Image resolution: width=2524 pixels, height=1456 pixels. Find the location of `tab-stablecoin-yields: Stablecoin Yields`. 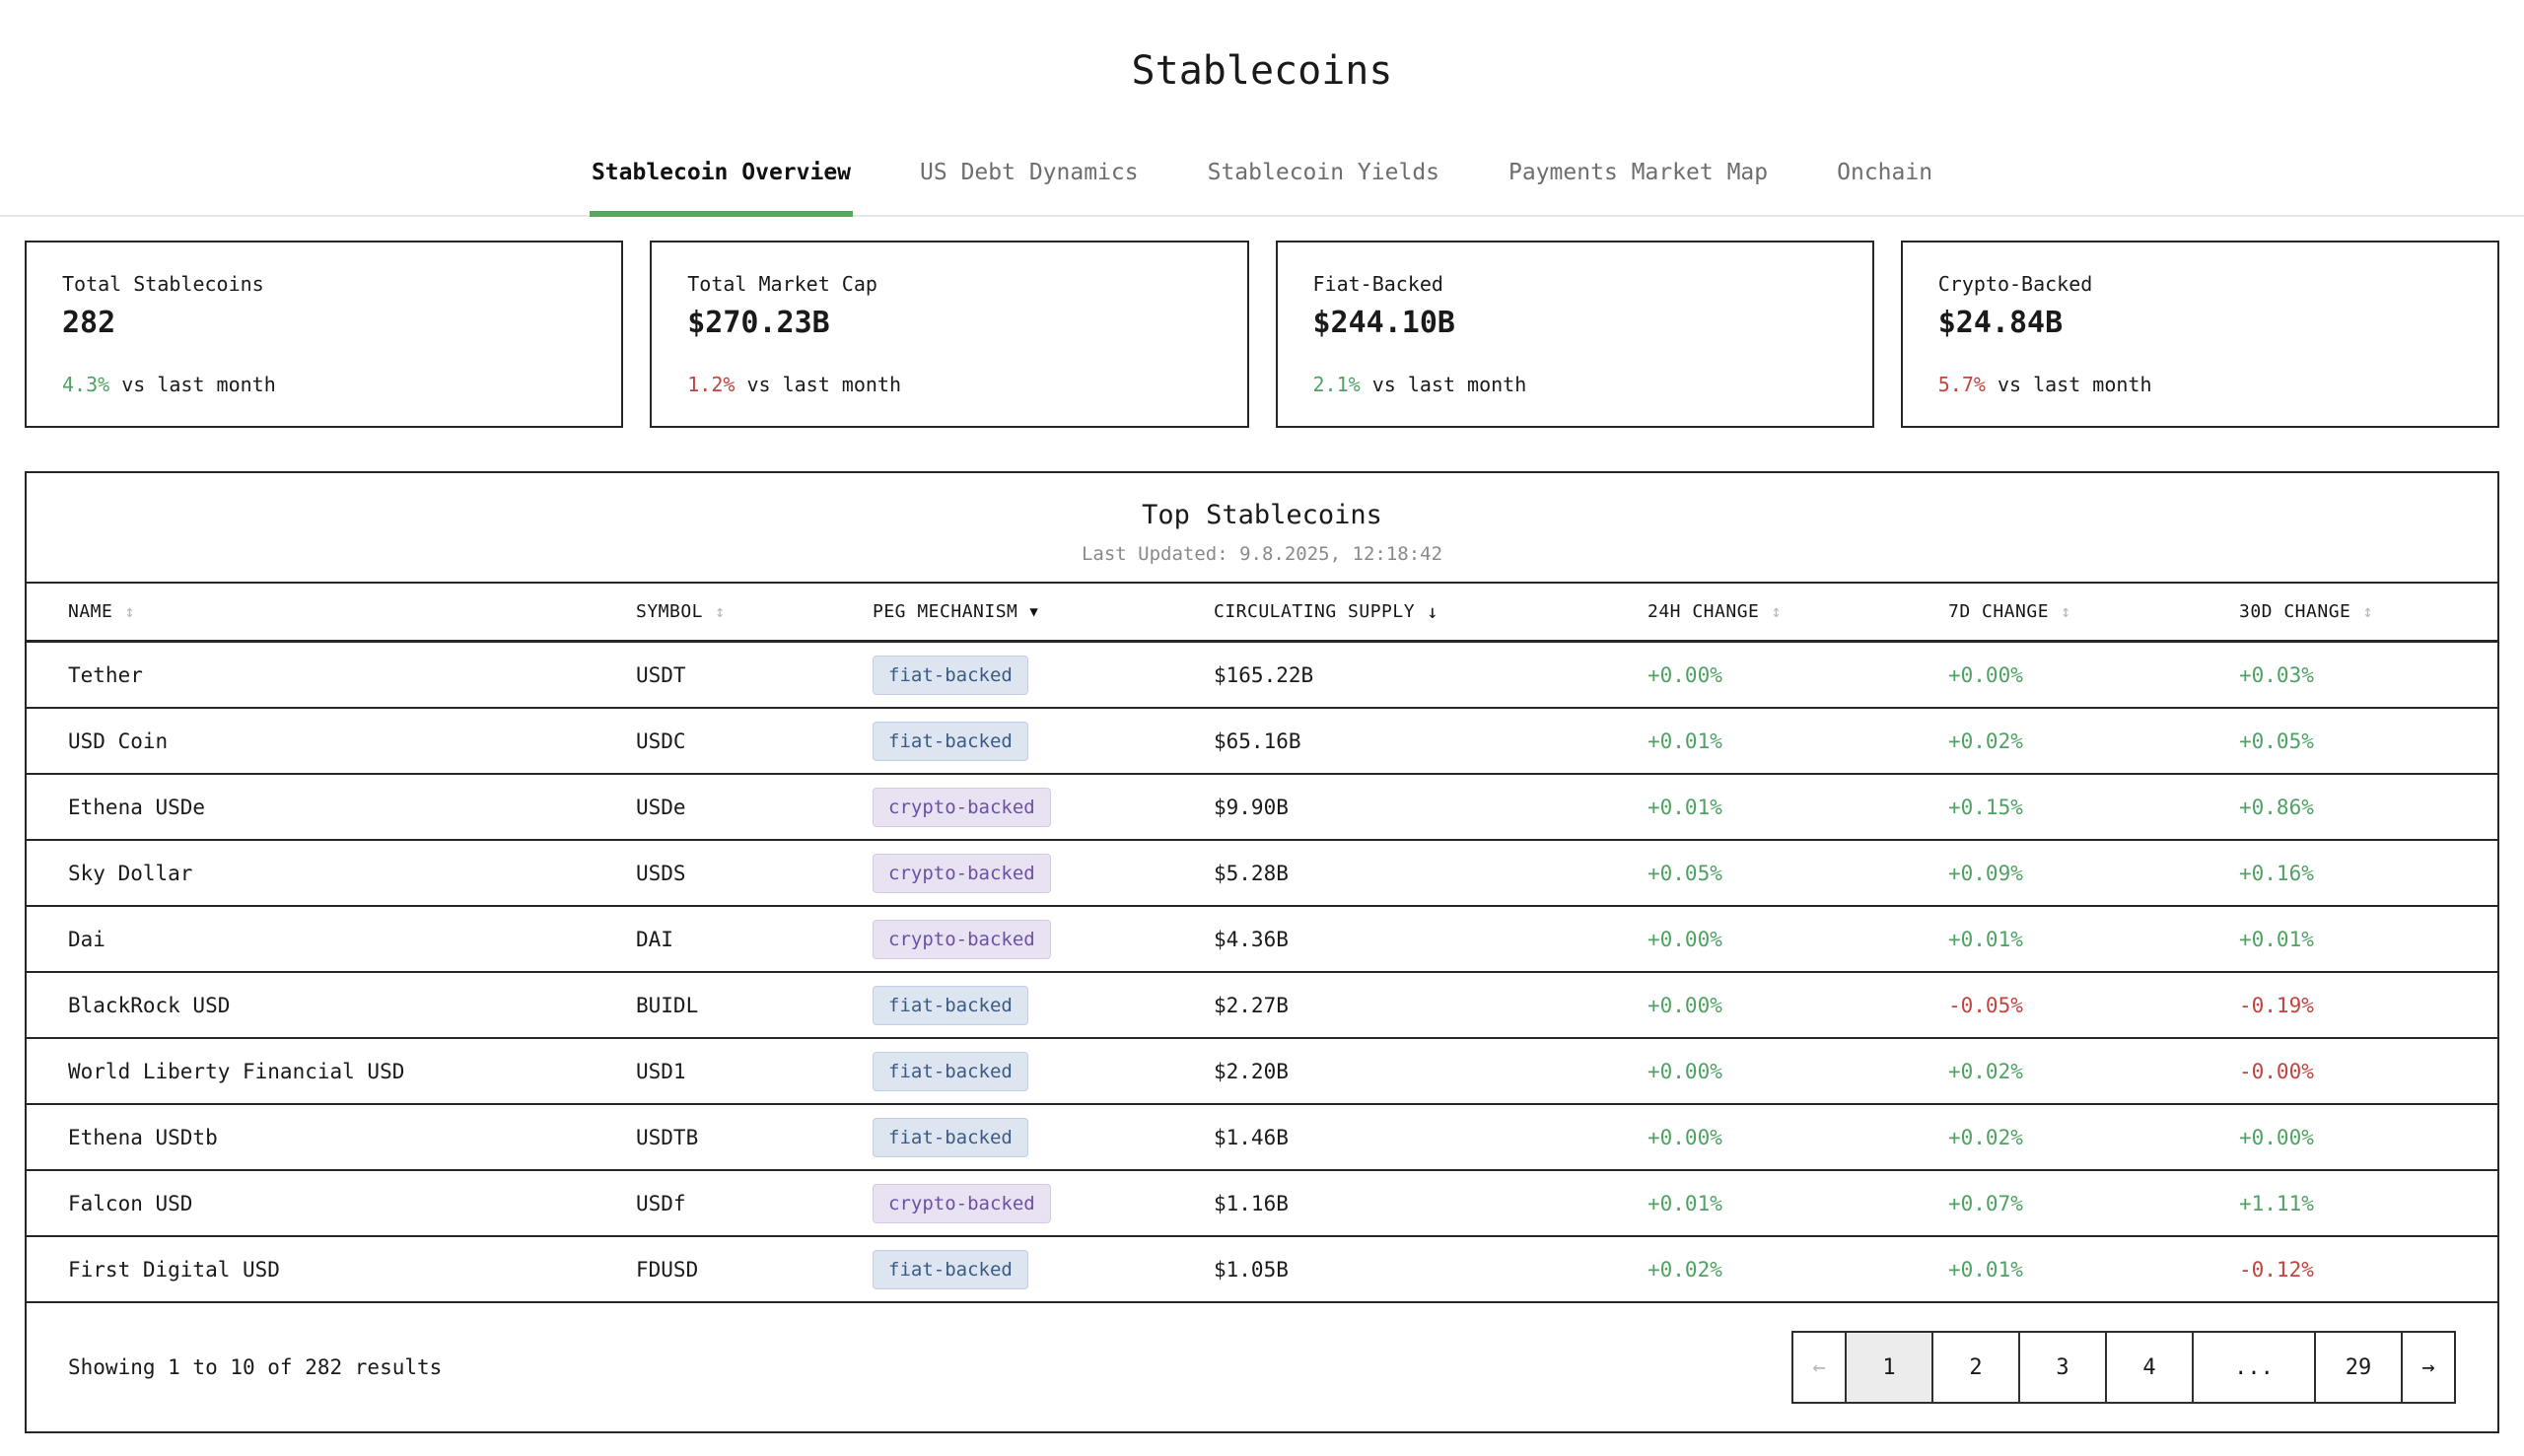

tab-stablecoin-yields: Stablecoin Yields is located at coordinates (1323, 172).